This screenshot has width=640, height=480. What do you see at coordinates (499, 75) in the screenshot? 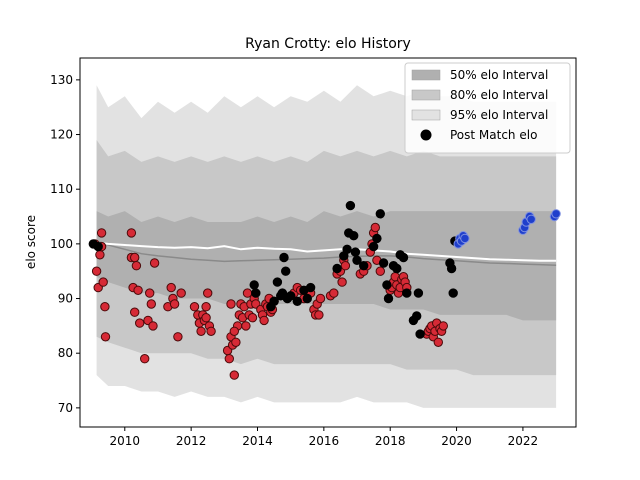
I see `legend-label: 50% elo Interval` at bounding box center [499, 75].